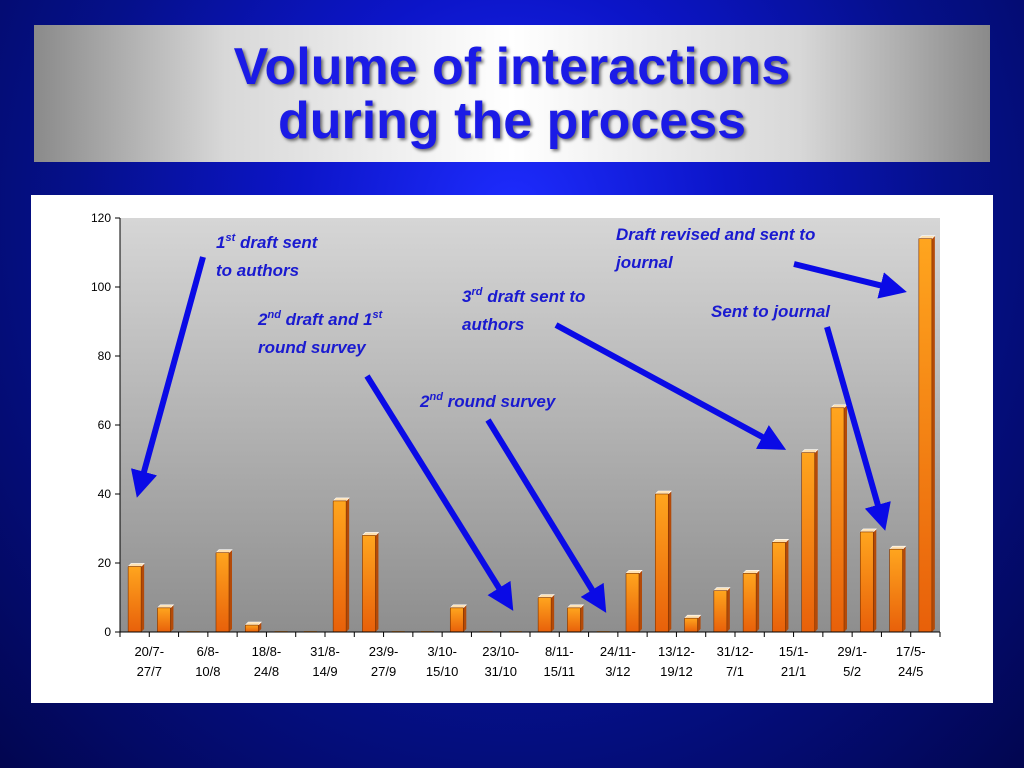 Image resolution: width=1024 pixels, height=768 pixels. Describe the element at coordinates (852, 651) in the screenshot. I see `x-tick-label: 29/1-` at that location.